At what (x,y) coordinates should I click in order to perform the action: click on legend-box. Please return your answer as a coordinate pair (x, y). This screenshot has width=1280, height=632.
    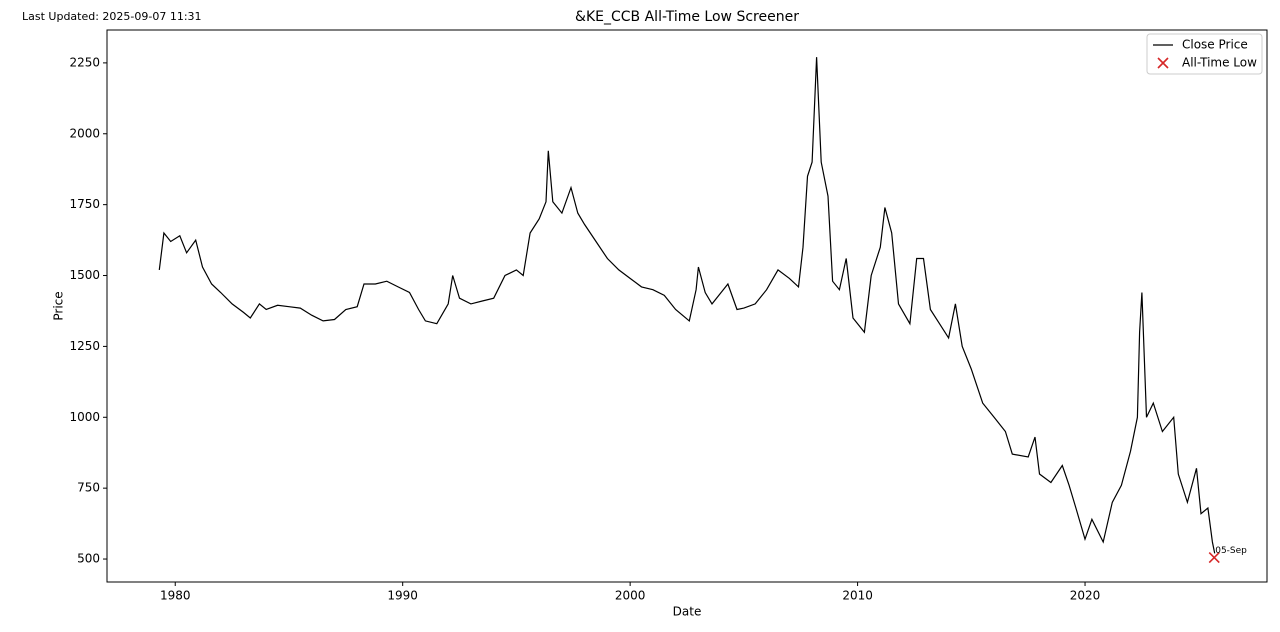
    Looking at the image, I should click on (1204, 54).